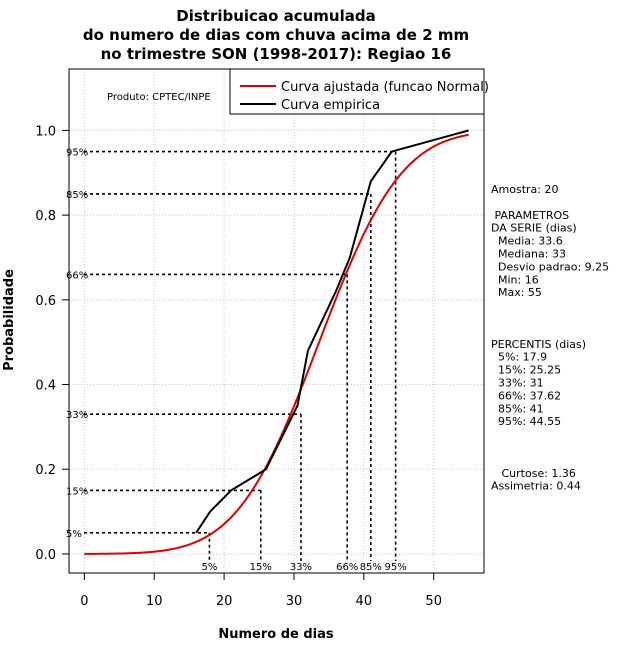 The width and height of the screenshot is (640, 660). Describe the element at coordinates (530, 215) in the screenshot. I see `statistics-line: PARAMETROS` at that location.